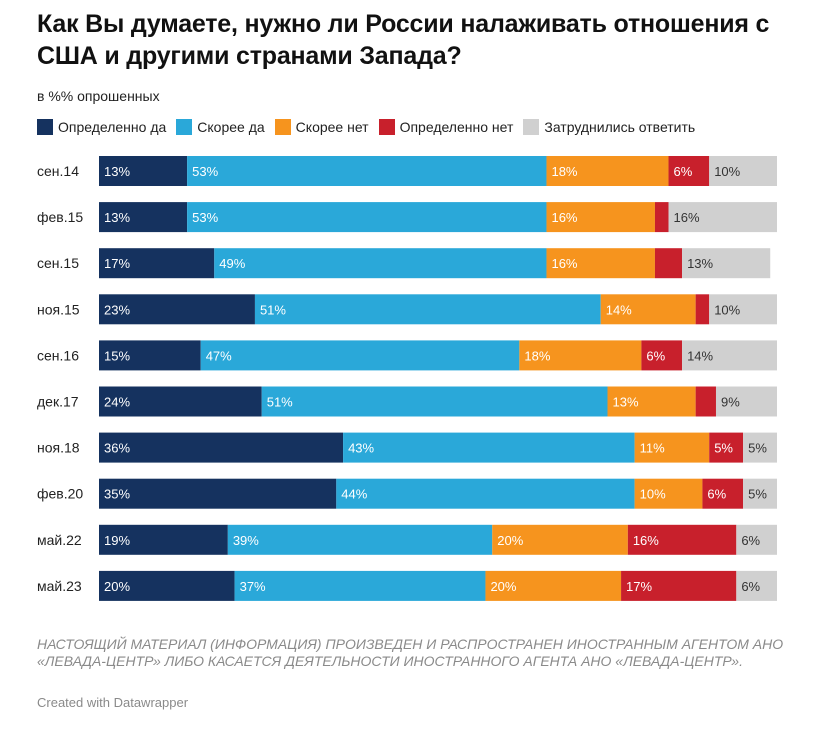  What do you see at coordinates (98, 96) in the screenshot?
I see `chart-subtitle: в %% опрошенных` at bounding box center [98, 96].